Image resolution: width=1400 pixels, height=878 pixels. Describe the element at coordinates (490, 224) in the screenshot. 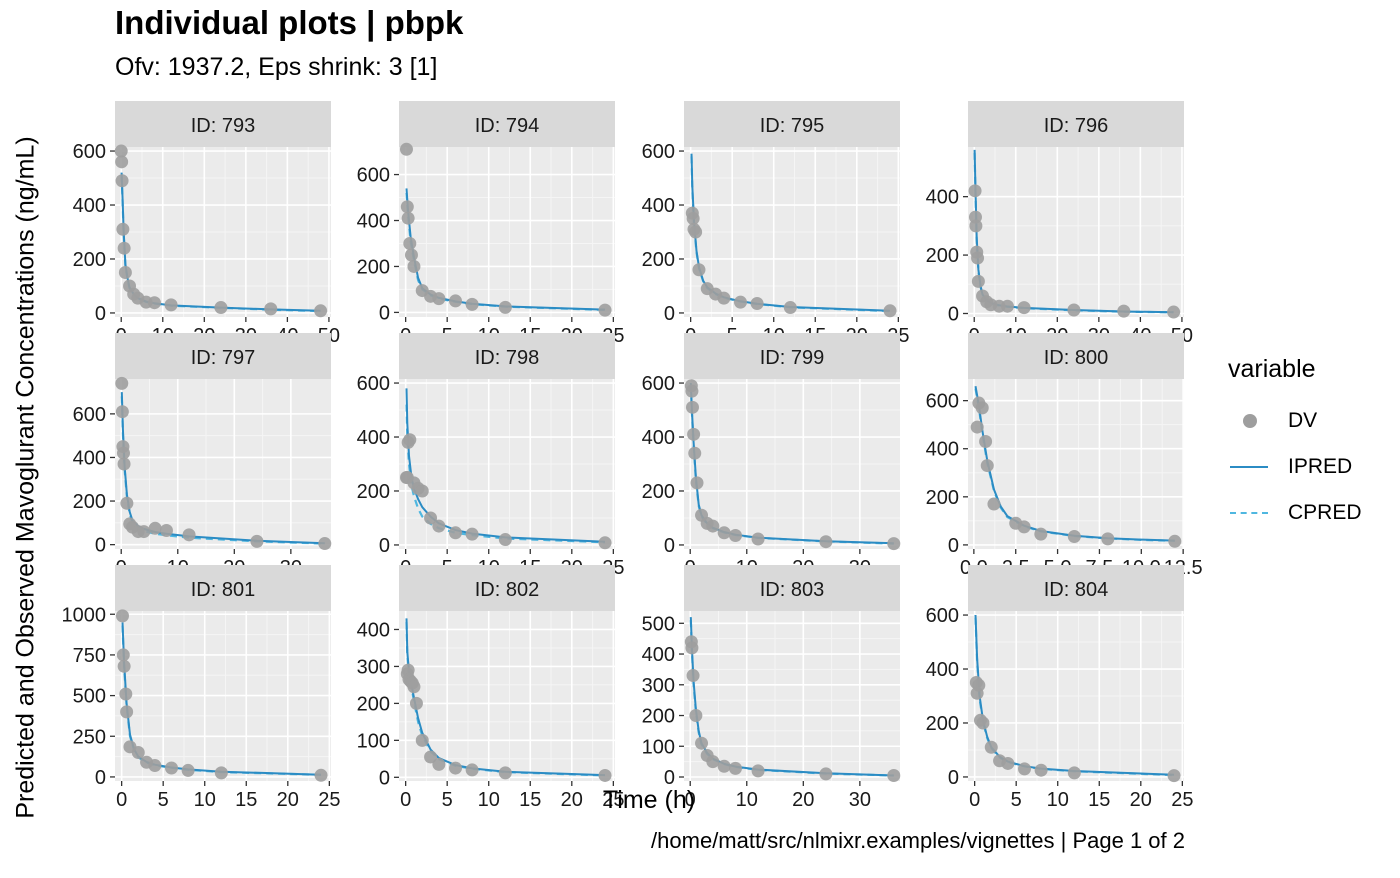

I see `facet-panel: ID: 79405101520250200400600` at that location.